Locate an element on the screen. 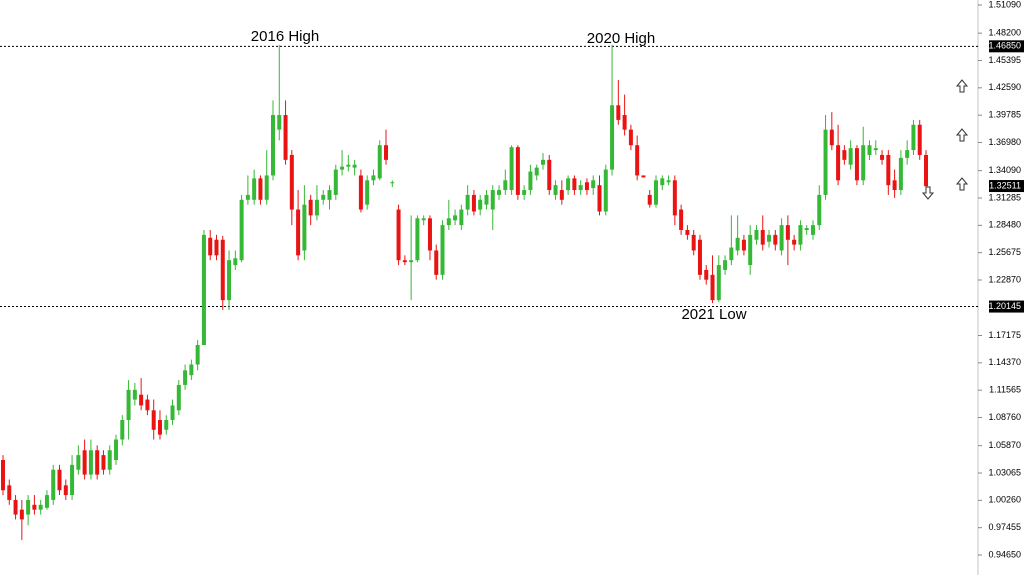  y-tick-label: 1.22870 is located at coordinates (1004, 279).